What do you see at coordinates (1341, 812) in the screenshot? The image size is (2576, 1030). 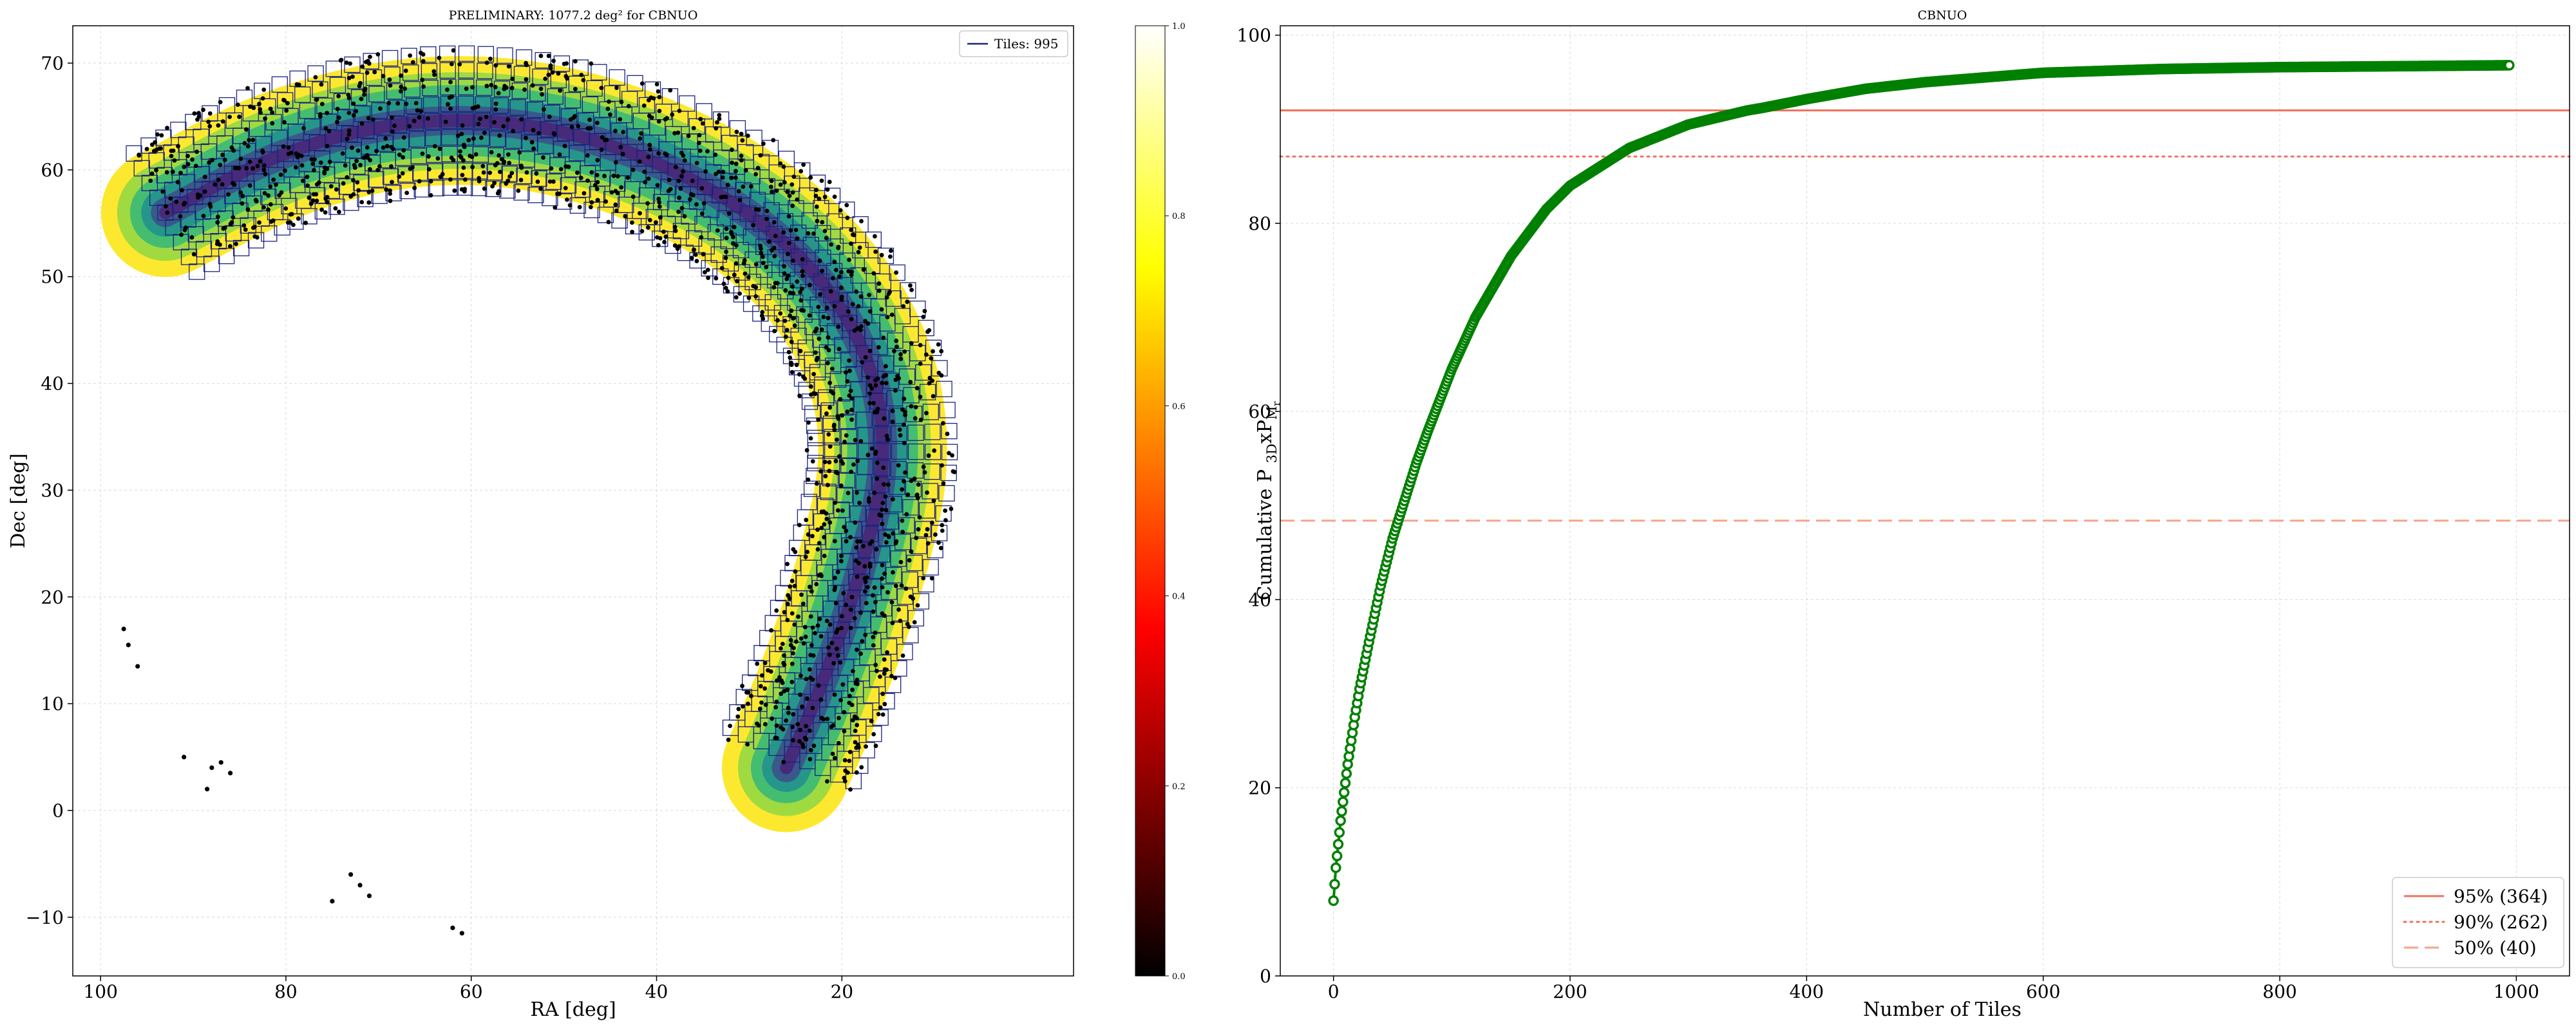 I see `cumulative-marker` at bounding box center [1341, 812].